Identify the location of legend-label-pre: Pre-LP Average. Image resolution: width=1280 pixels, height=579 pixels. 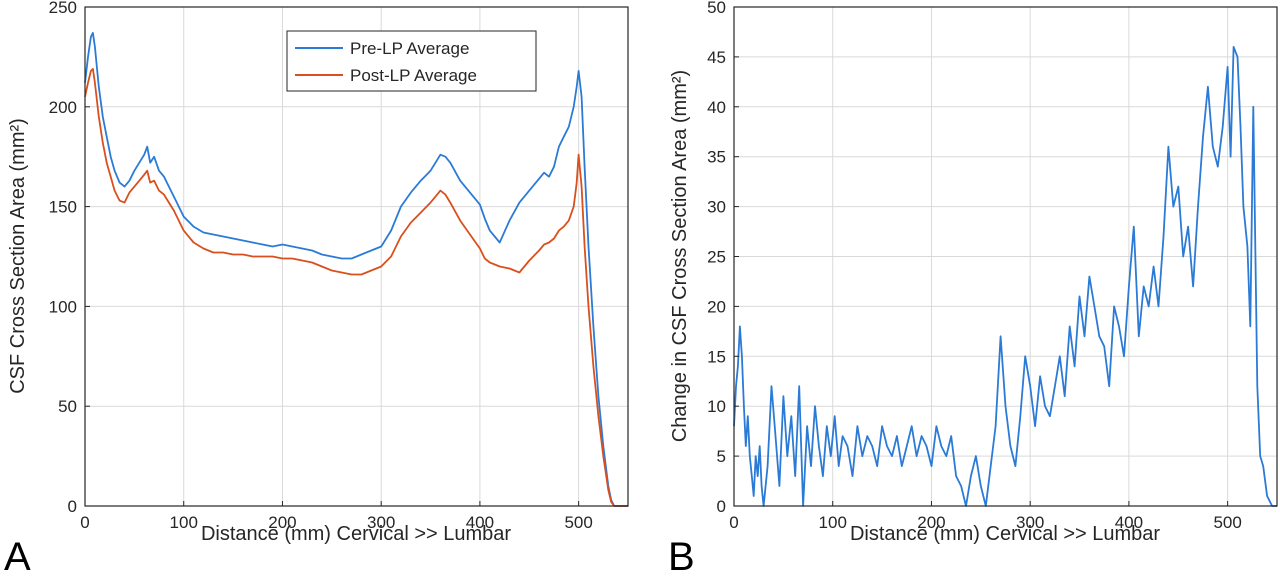
(409, 48).